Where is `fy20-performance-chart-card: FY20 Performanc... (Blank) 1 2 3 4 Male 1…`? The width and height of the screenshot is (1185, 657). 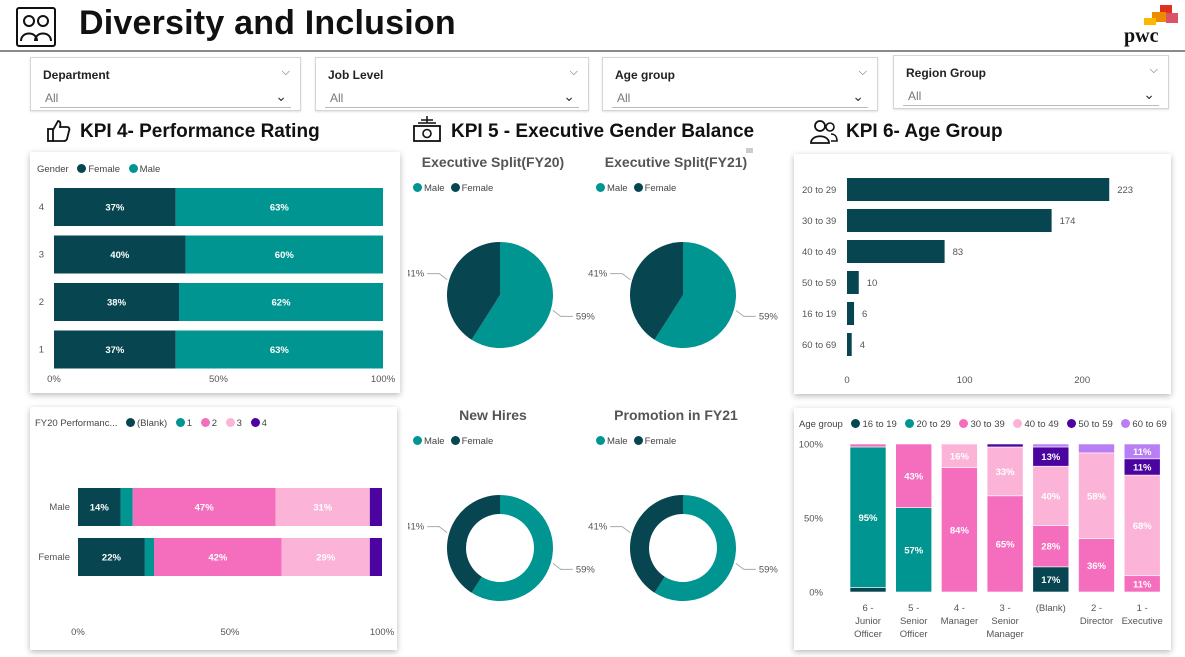 fy20-performance-chart-card: FY20 Performanc... (Blank) 1 2 3 4 Male 1… is located at coordinates (213, 528).